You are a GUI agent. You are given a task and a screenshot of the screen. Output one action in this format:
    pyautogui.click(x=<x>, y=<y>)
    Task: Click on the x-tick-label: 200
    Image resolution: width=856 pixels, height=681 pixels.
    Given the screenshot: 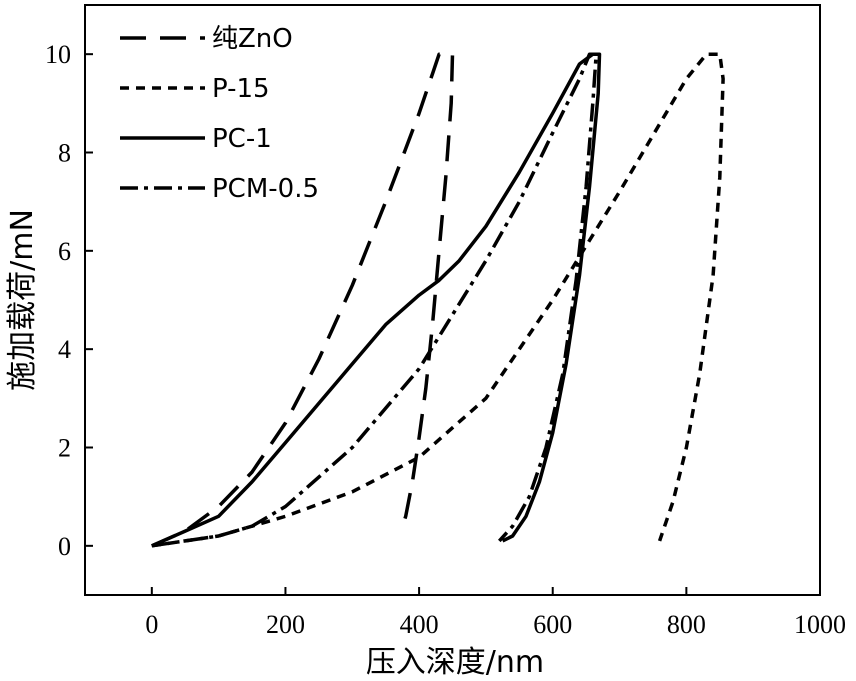 What is the action you would take?
    pyautogui.click(x=285, y=624)
    